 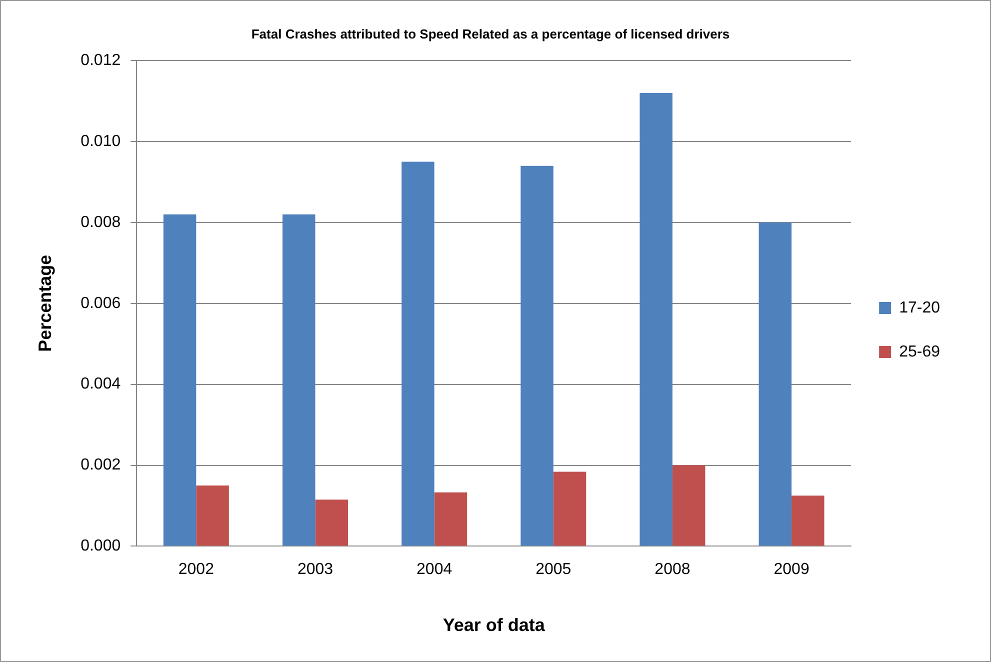 I want to click on x-tick-label: 2005, so click(x=554, y=569).